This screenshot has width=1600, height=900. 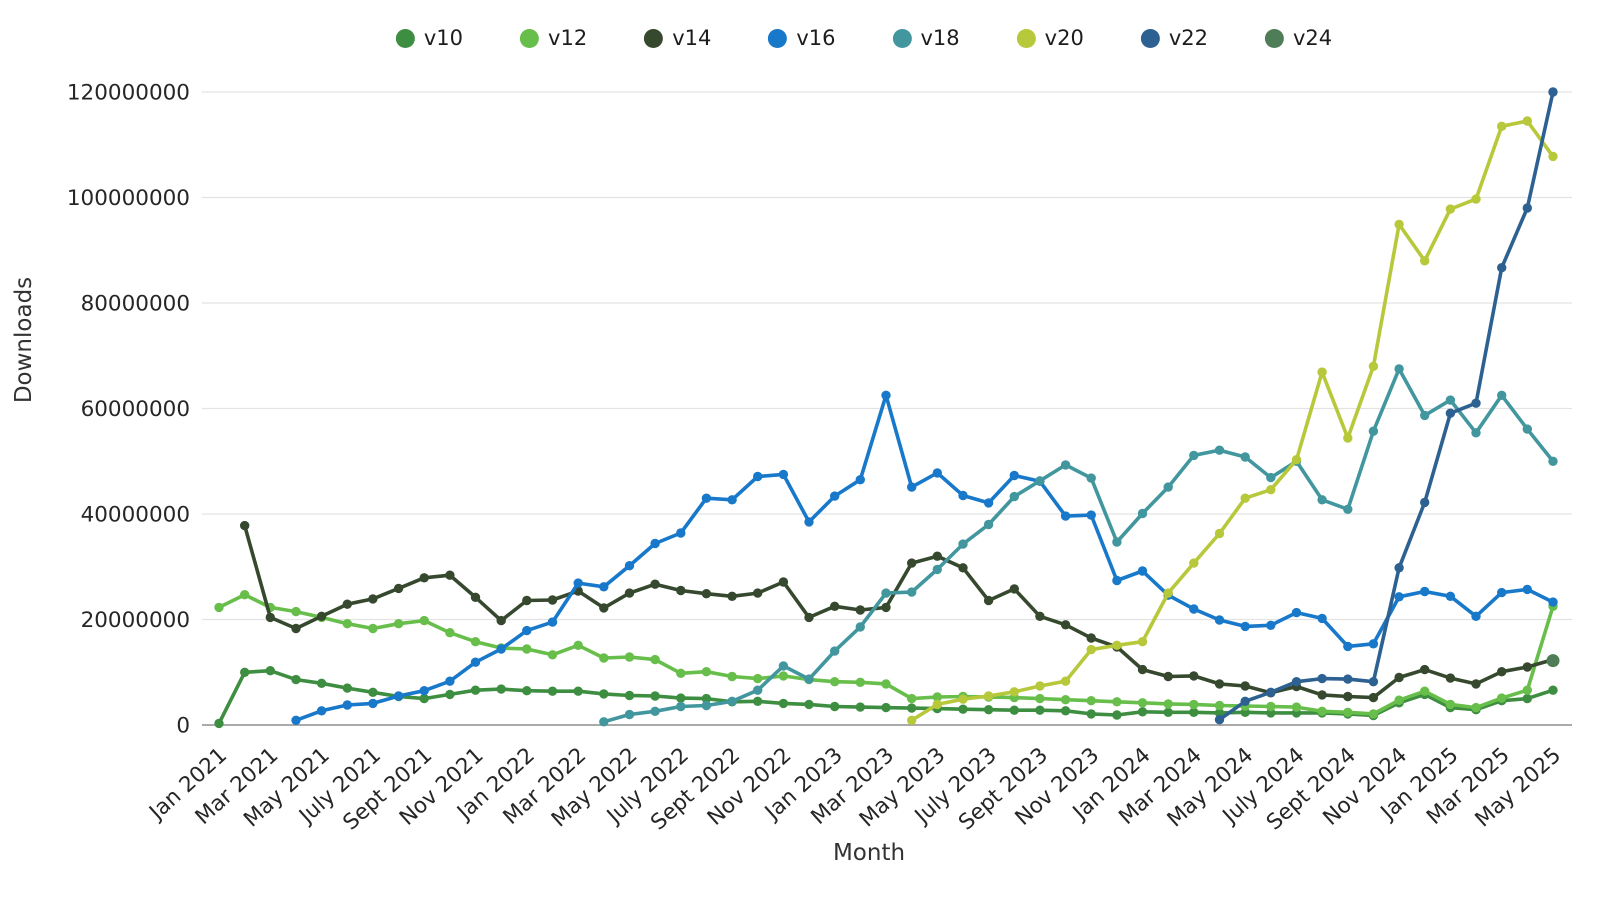 I want to click on legend-item-v18: v18, so click(x=926, y=38).